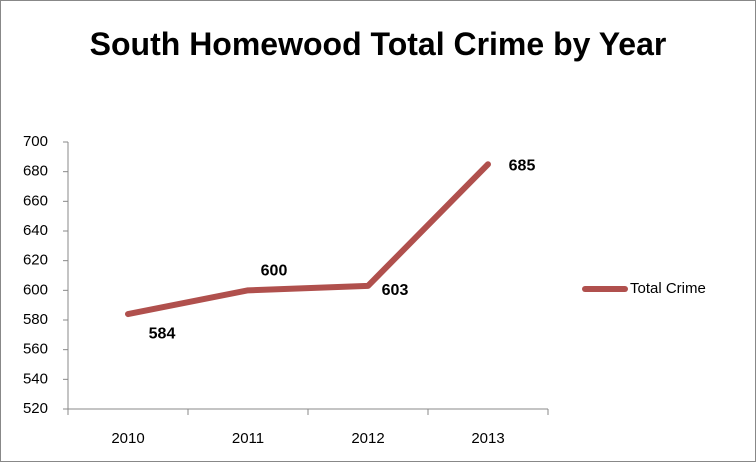  I want to click on y-tick-label: 620, so click(35, 260).